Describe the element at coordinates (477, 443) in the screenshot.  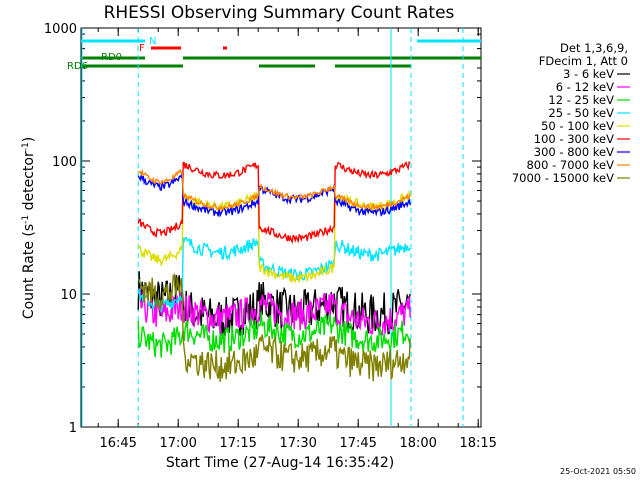
I see `x-tick-label: 18:15` at that location.